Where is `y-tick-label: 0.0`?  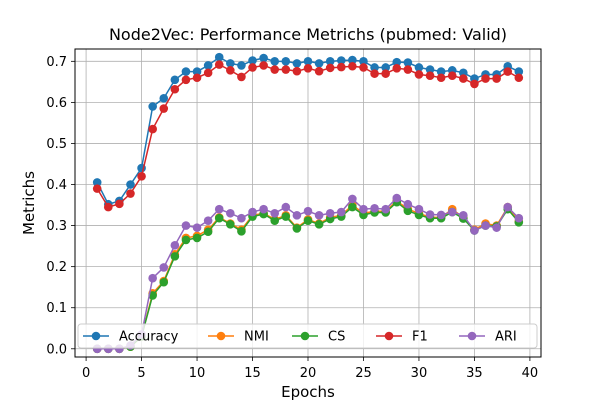
y-tick-label: 0.0 is located at coordinates (56, 349).